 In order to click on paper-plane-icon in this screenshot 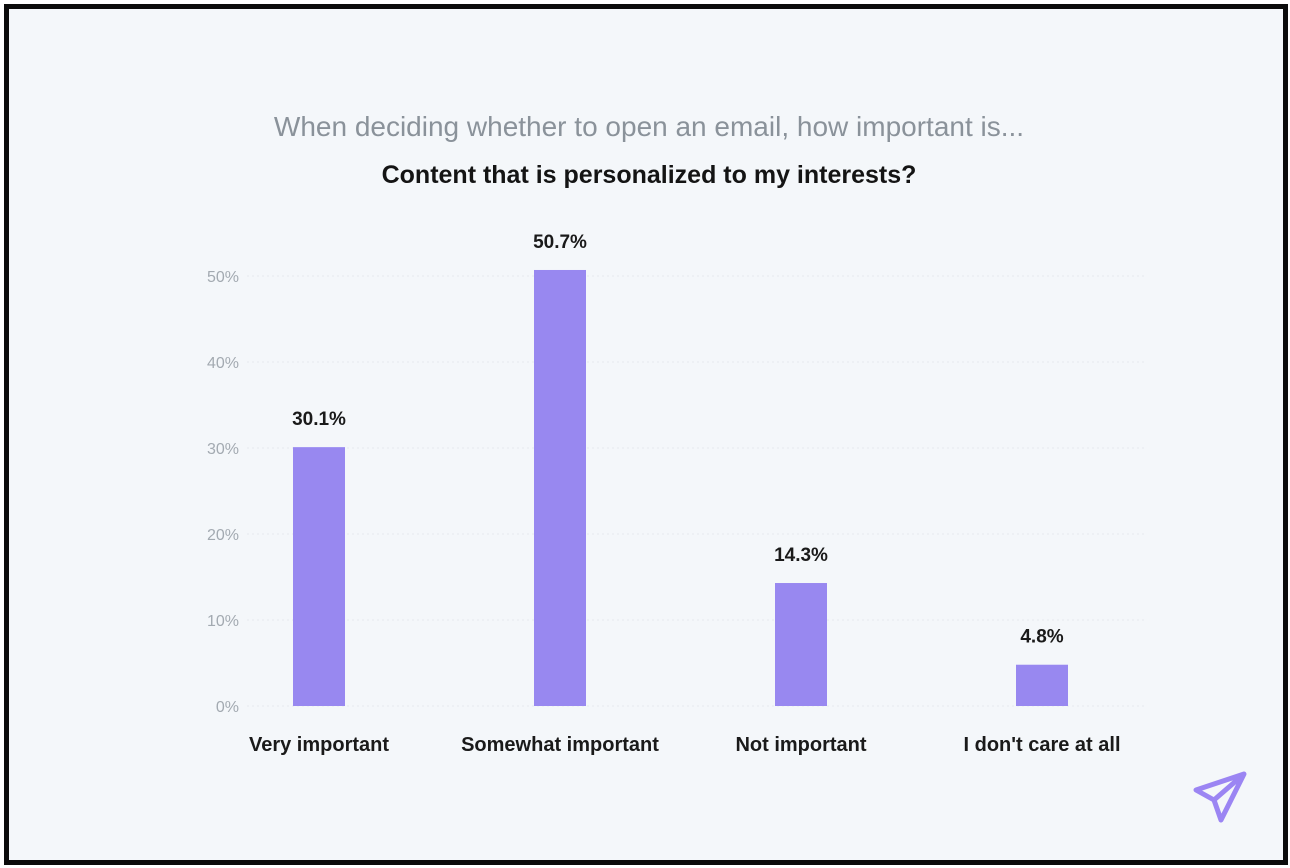, I will do `click(1220, 797)`.